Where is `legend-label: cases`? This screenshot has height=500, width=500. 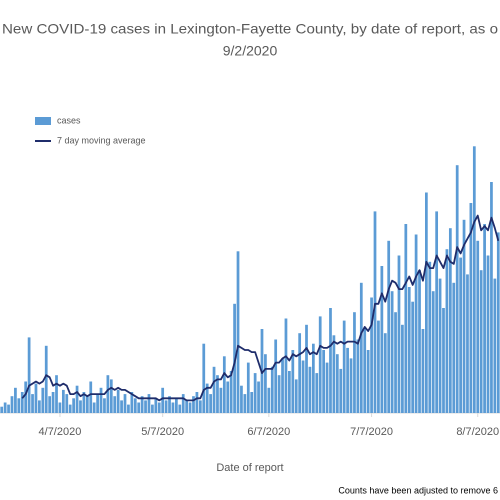
legend-label: cases is located at coordinates (69, 120).